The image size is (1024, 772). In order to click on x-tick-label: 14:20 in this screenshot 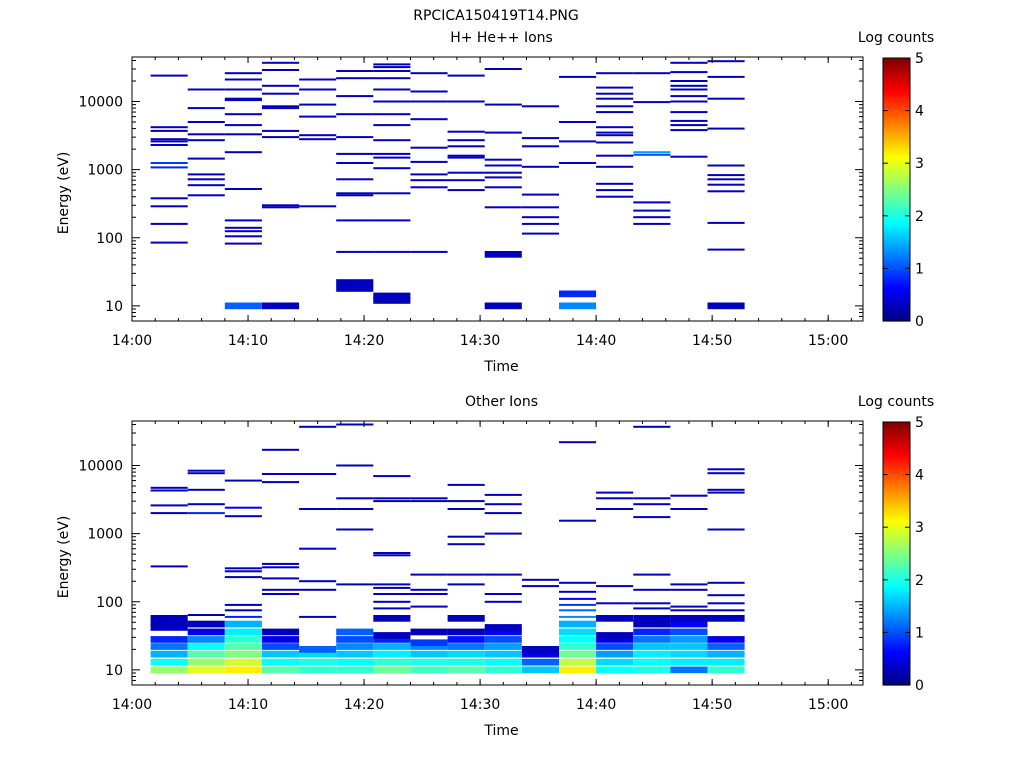, I will do `click(364, 341)`.